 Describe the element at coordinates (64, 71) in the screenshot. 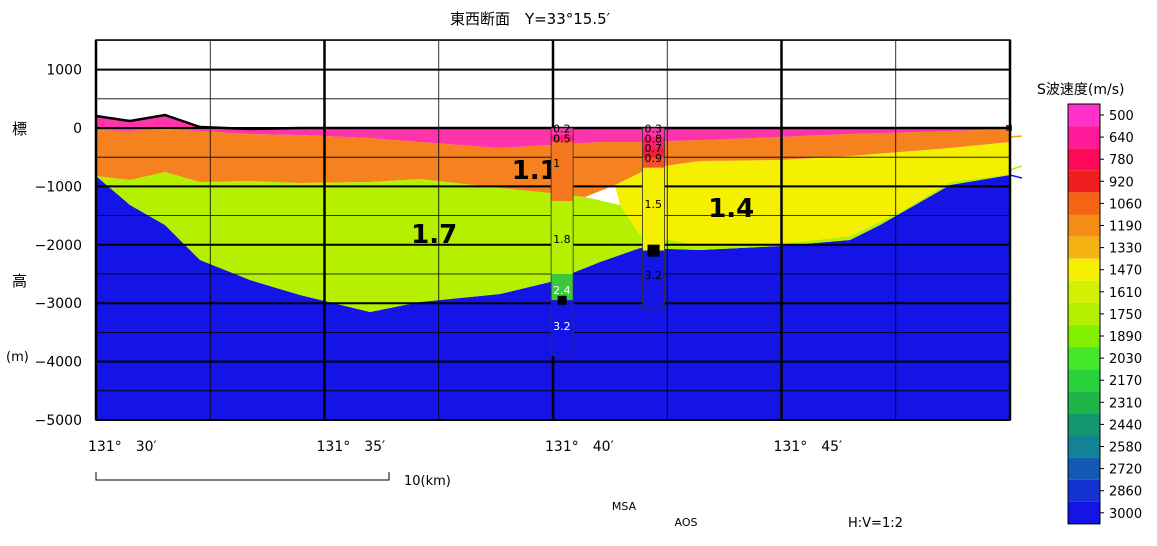

I see `y-tick-label: 1000` at that location.